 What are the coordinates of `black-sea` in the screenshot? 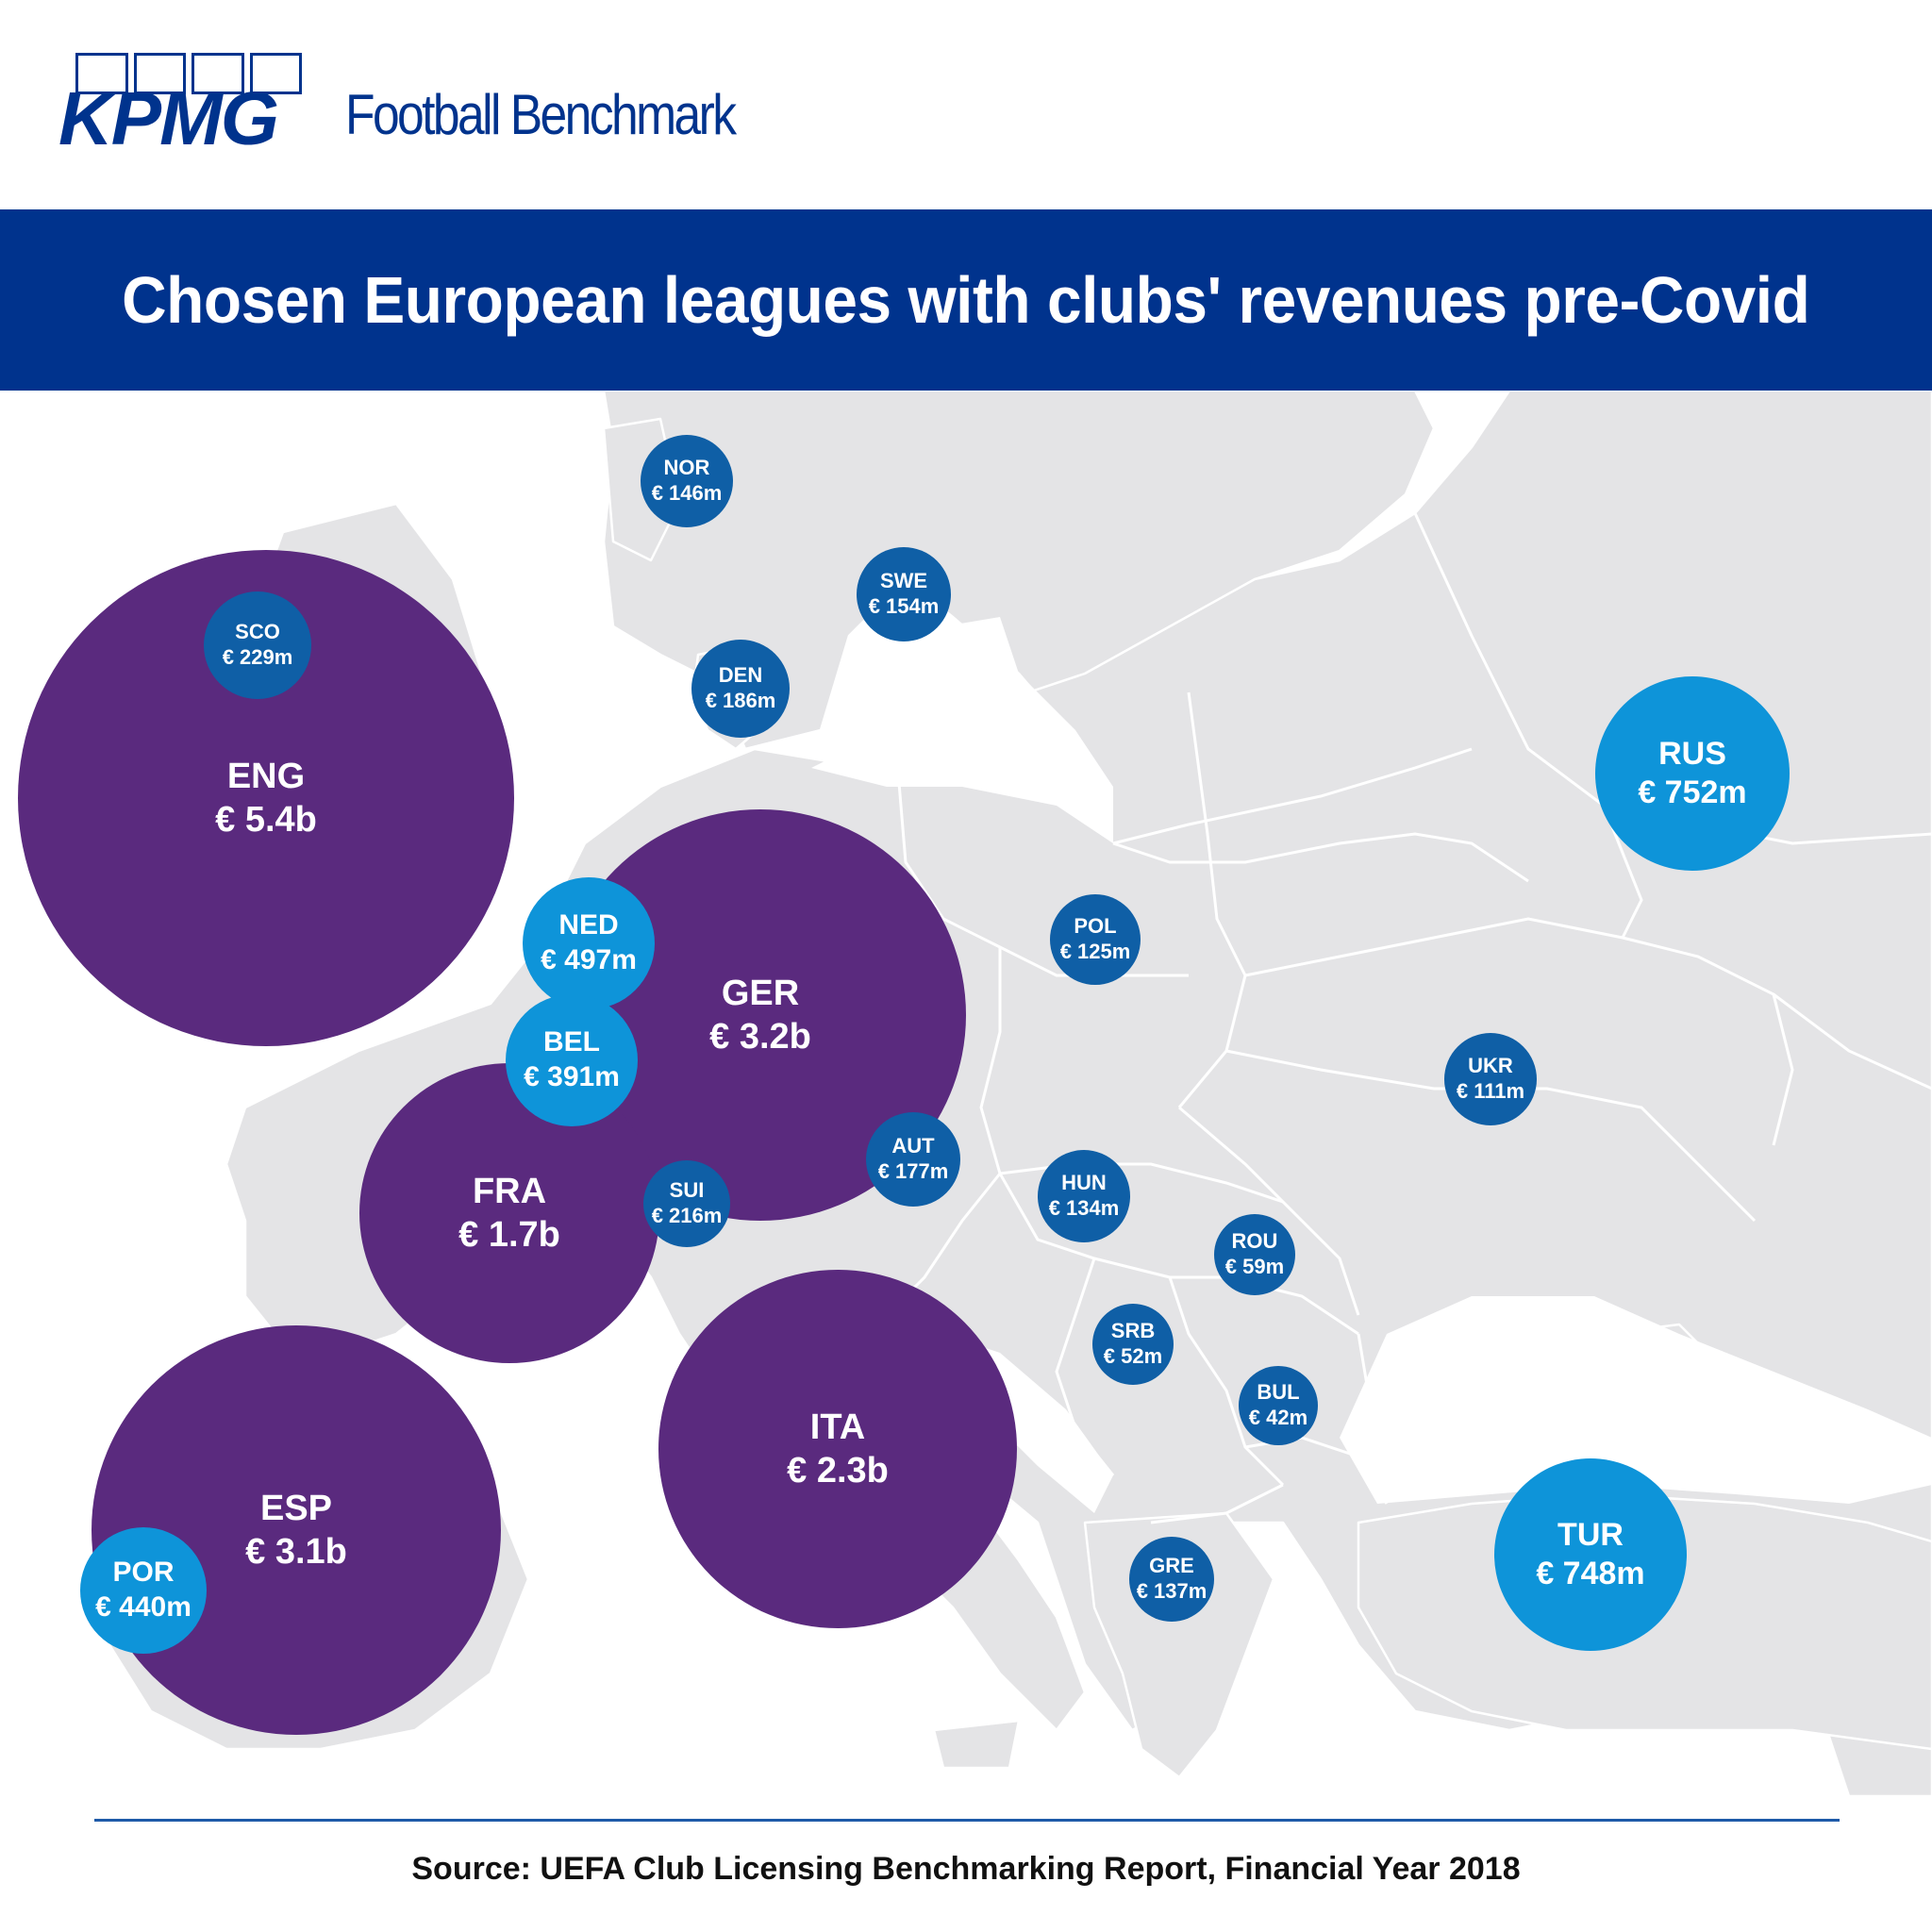 It's located at (1636, 1400).